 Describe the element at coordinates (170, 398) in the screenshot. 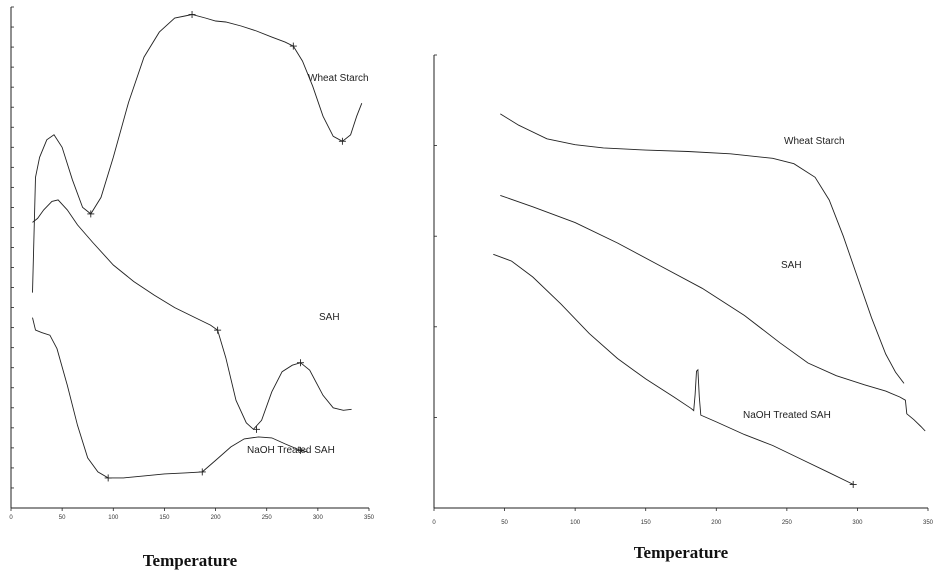

I see `series-line-naoh-treated-sah` at that location.